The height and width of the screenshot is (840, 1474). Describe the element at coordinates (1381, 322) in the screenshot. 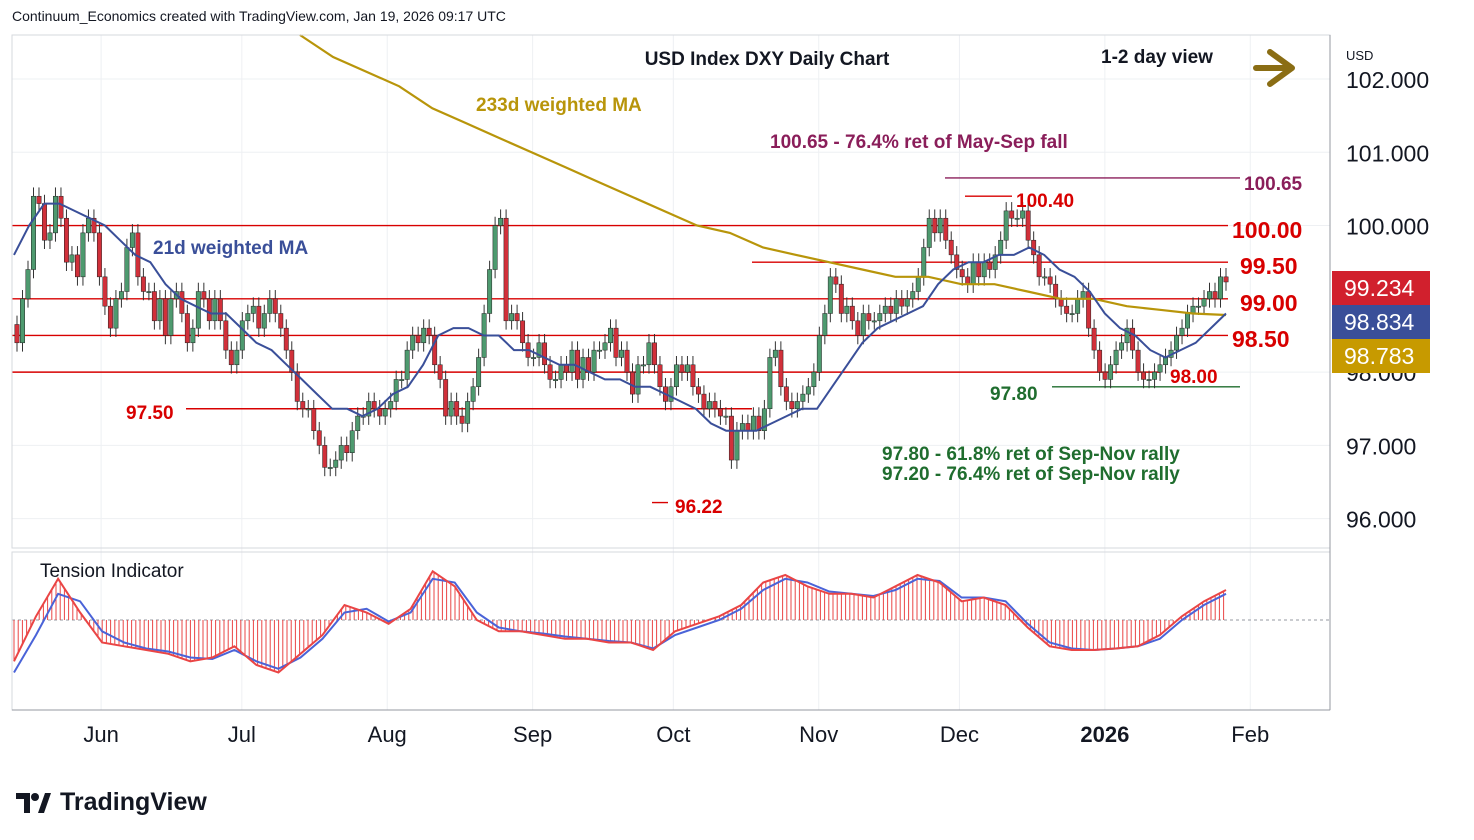

I see `ma21-value-badge-bg` at that location.